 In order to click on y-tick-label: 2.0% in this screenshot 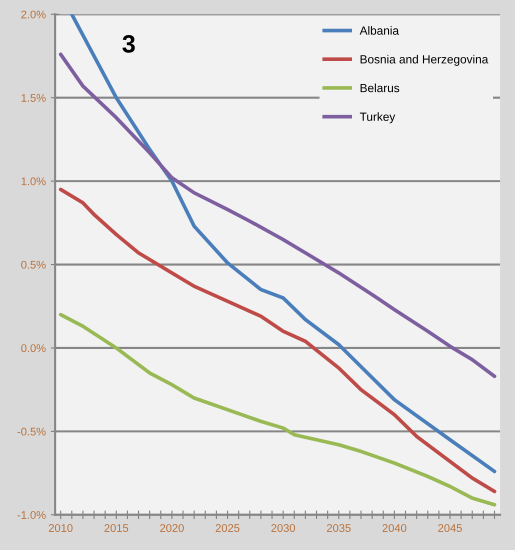, I will do `click(33, 14)`.